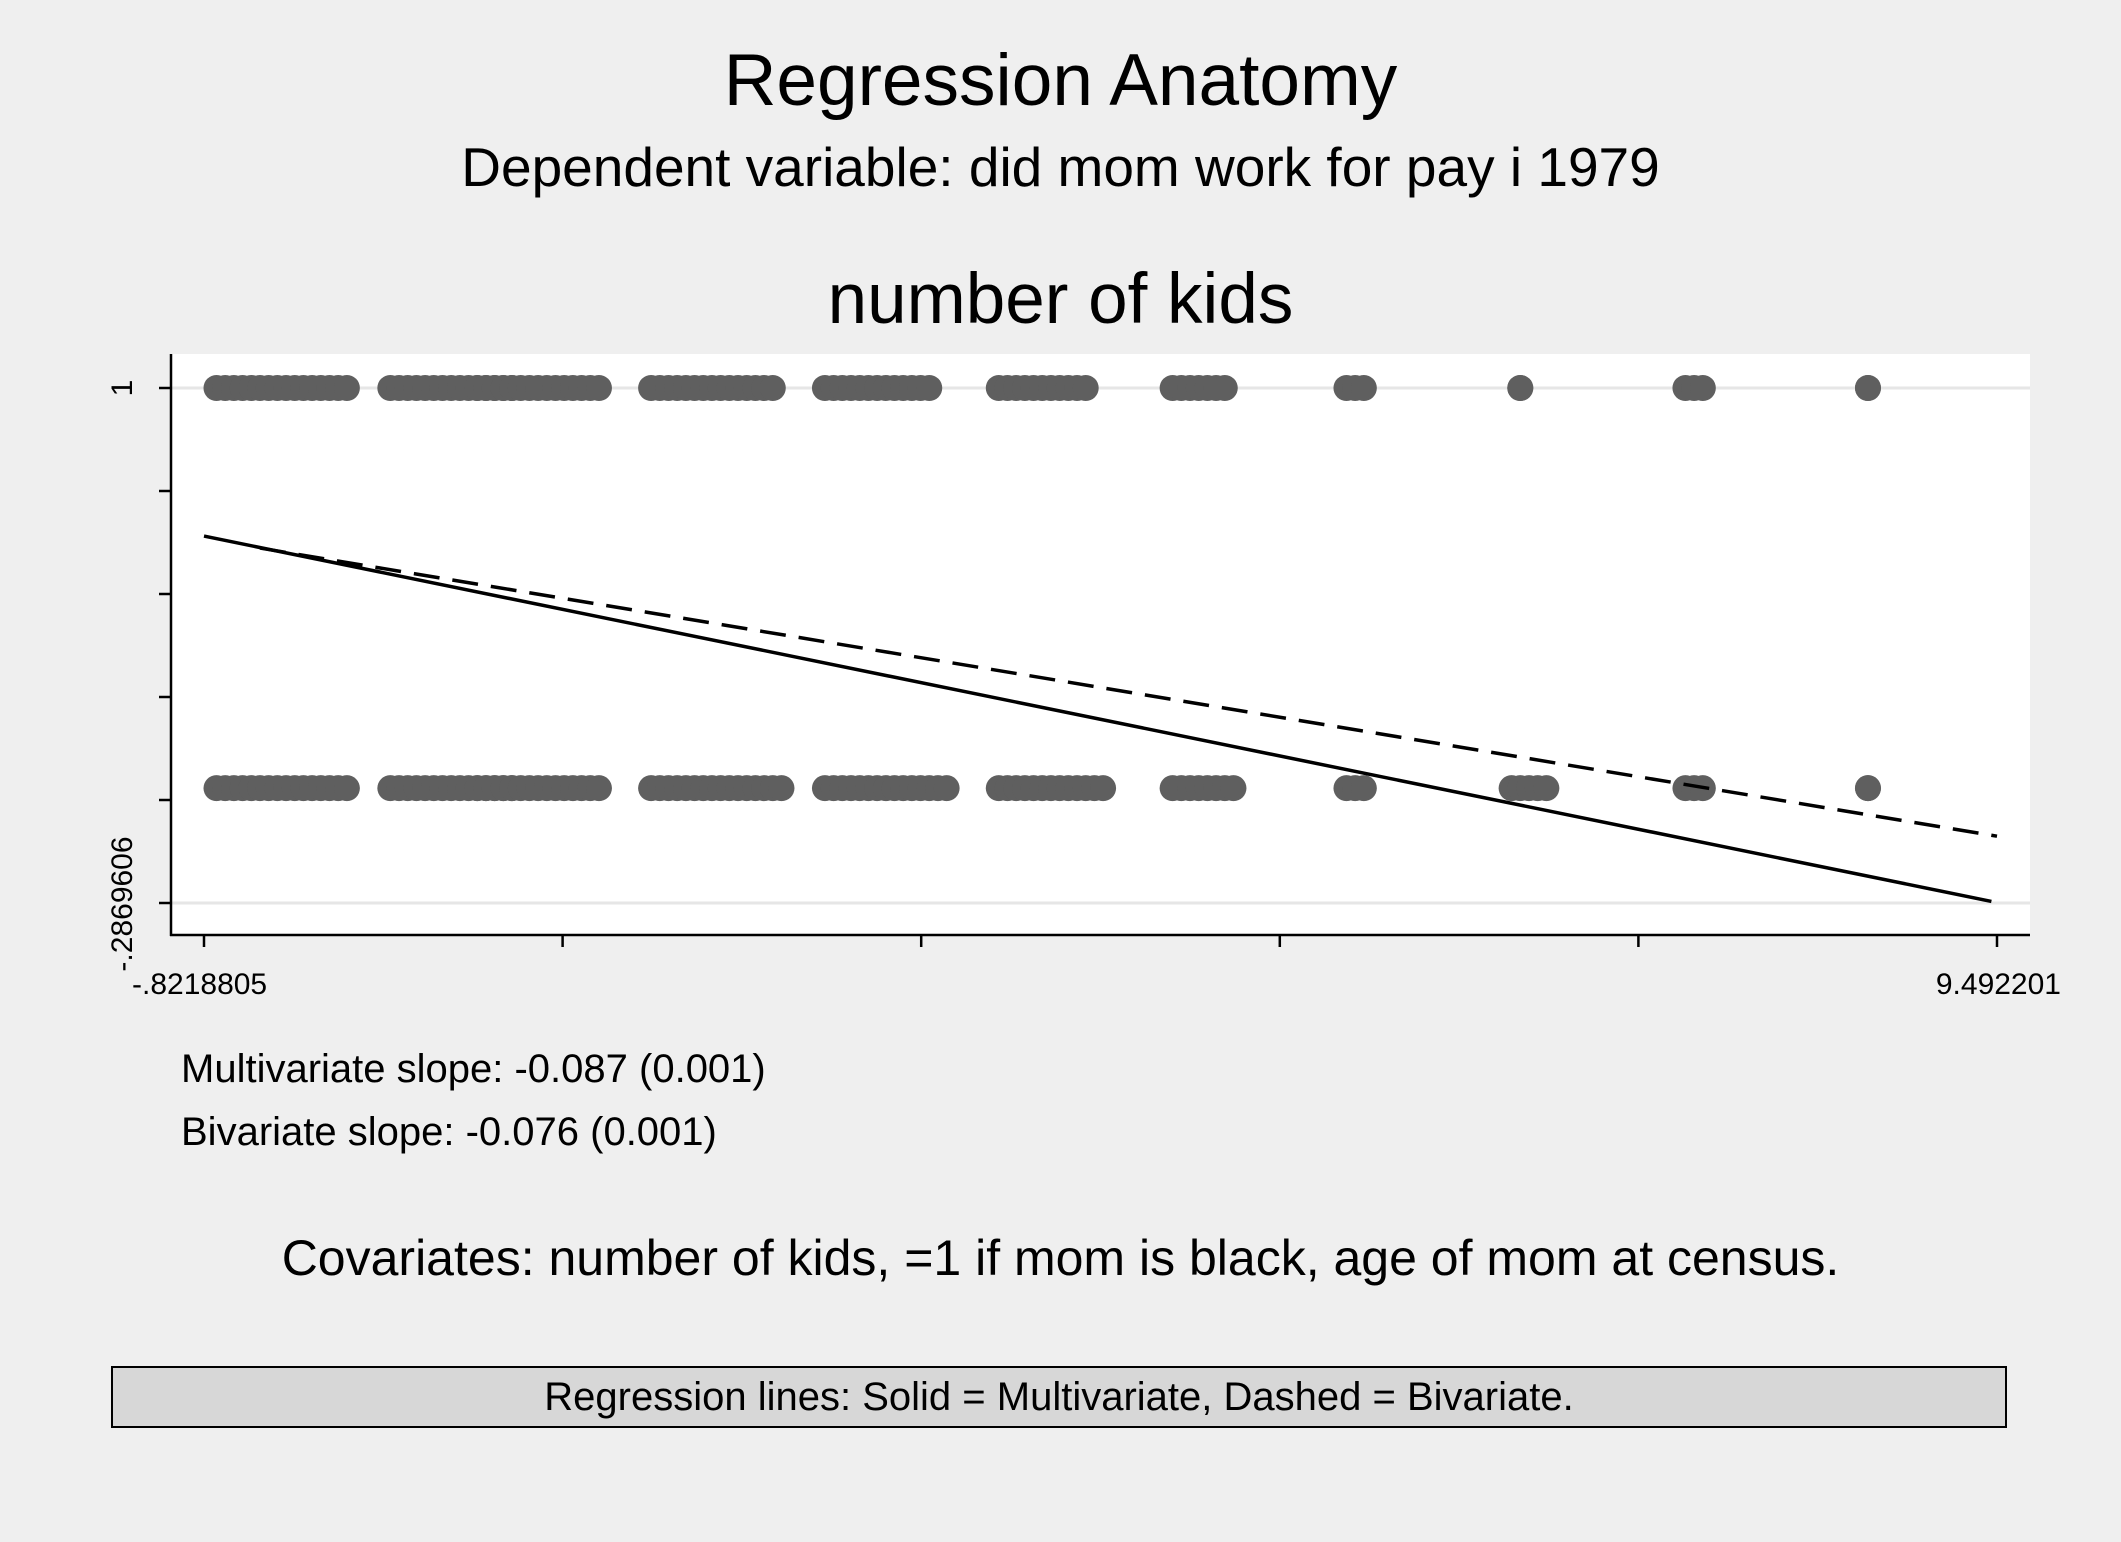  Describe the element at coordinates (199, 984) in the screenshot. I see `x-tick-label-min: -.8218805` at that location.